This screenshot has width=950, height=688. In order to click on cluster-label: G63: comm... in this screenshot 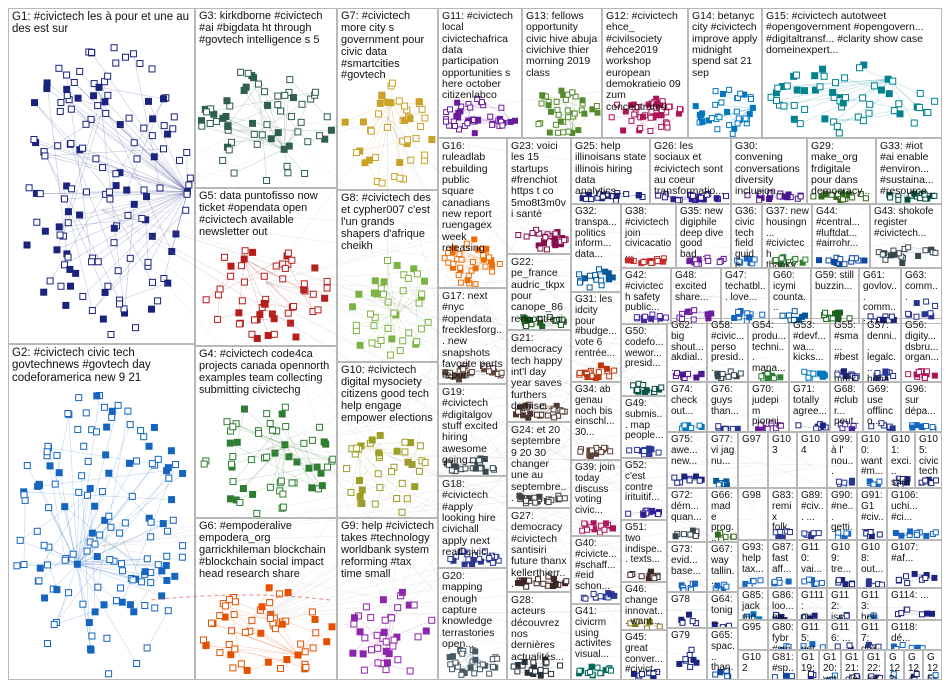, I will do `click(921, 286)`.